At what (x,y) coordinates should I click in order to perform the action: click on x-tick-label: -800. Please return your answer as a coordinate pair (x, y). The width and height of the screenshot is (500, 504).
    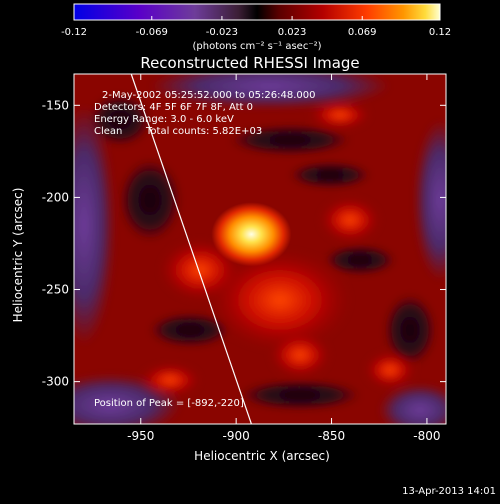
    Looking at the image, I should click on (426, 436).